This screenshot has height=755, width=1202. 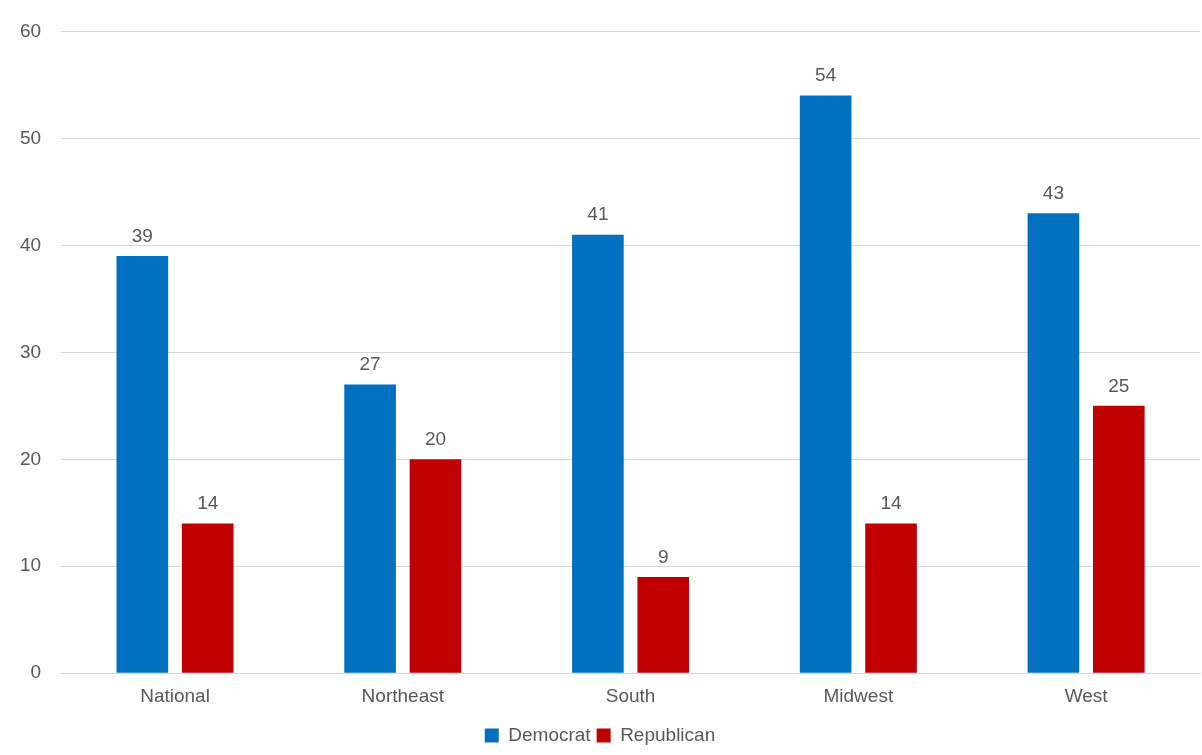 I want to click on data-label: 54, so click(x=826, y=75).